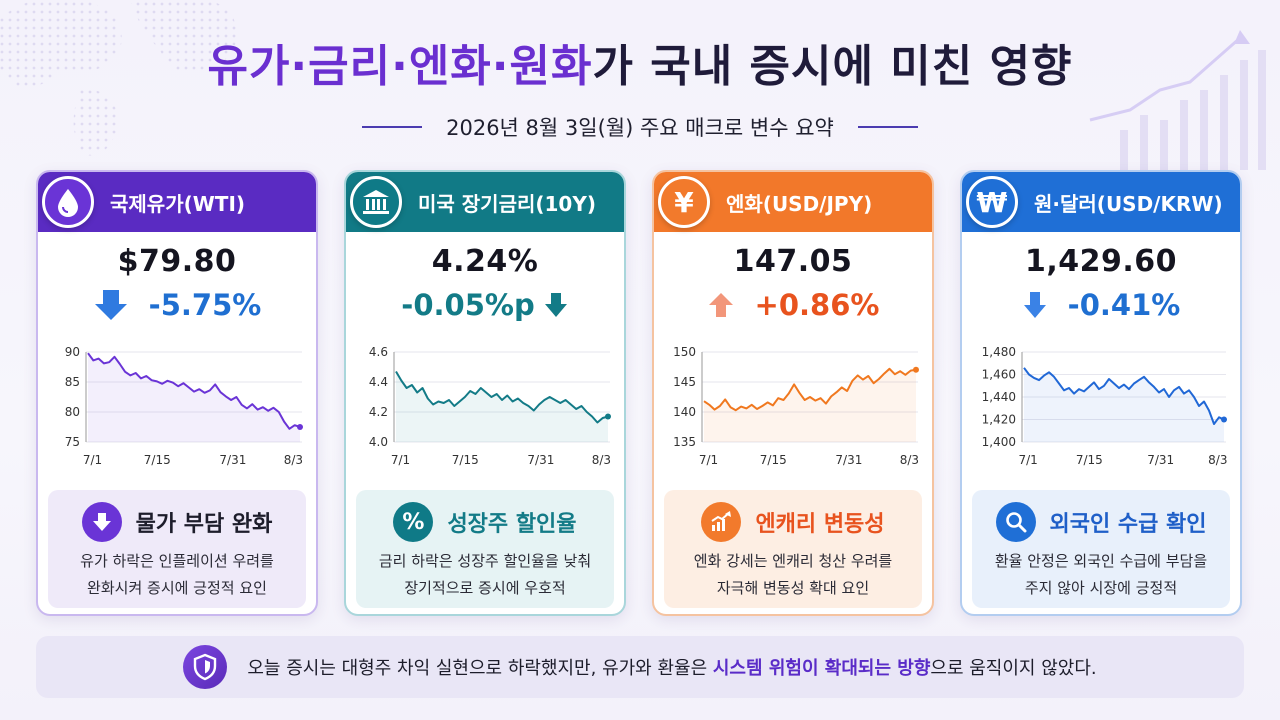 The width and height of the screenshot is (1280, 720). Describe the element at coordinates (999, 375) in the screenshot. I see `y-tick-label: 1,460` at that location.